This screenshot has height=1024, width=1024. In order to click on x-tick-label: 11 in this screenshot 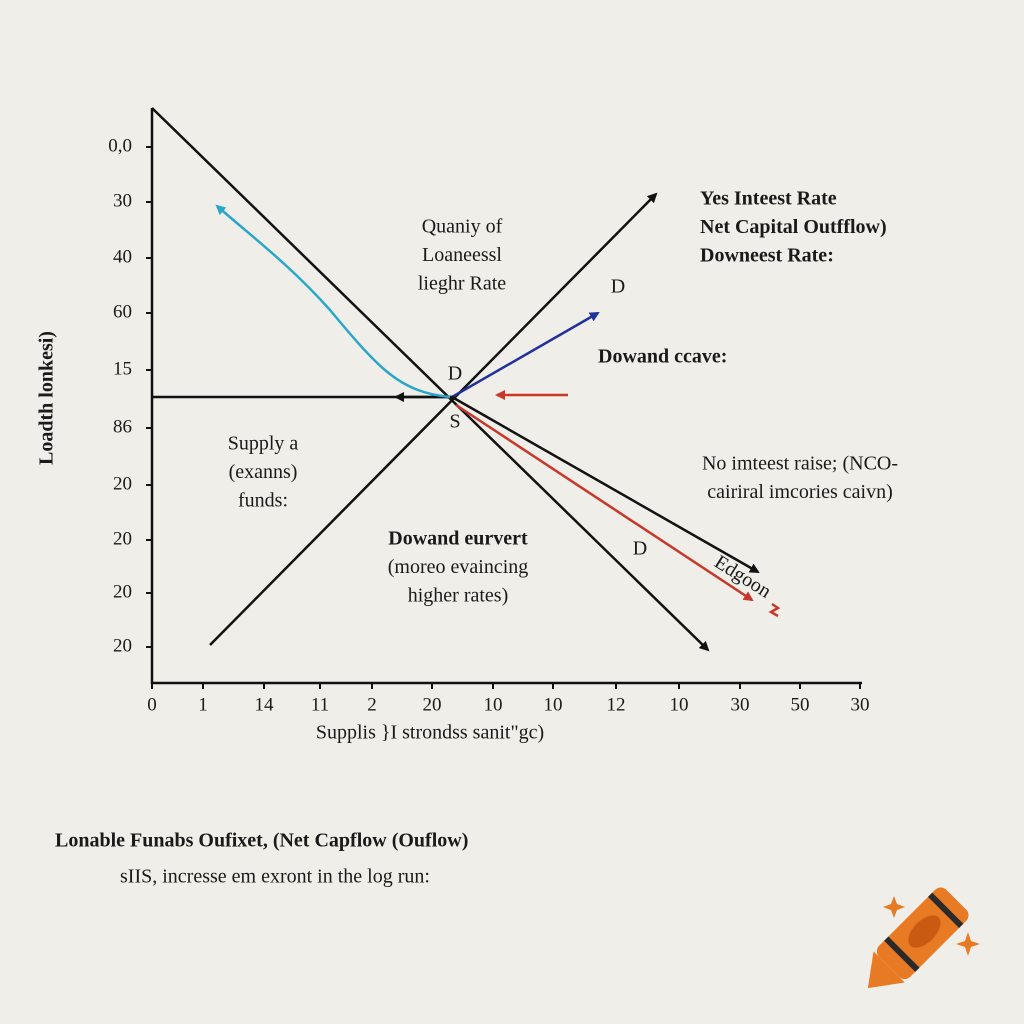, I will do `click(320, 704)`.